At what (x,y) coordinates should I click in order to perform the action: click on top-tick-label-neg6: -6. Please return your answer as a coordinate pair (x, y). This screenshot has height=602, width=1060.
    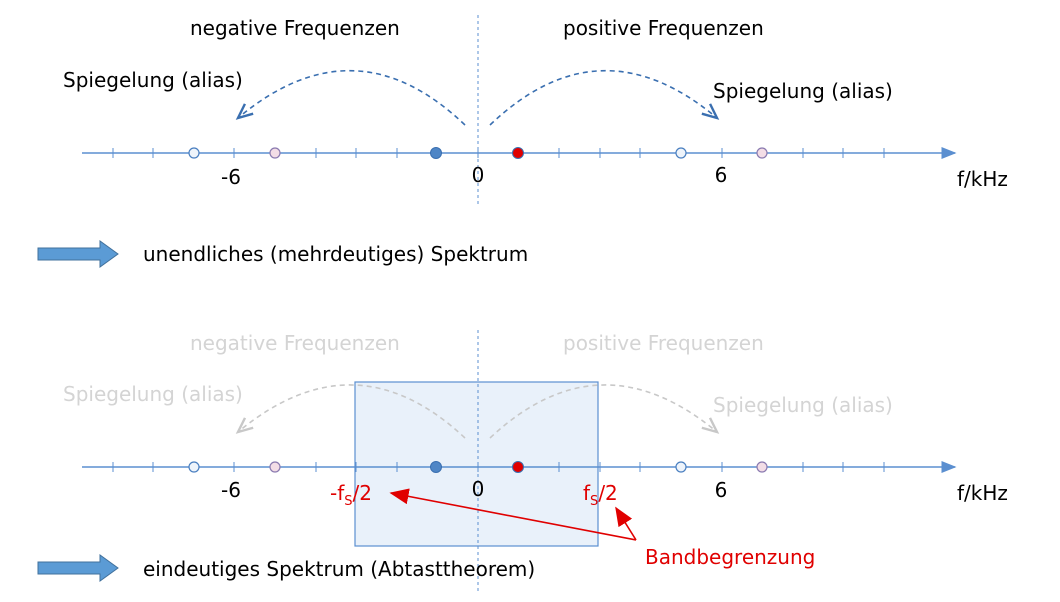
    Looking at the image, I should click on (231, 177).